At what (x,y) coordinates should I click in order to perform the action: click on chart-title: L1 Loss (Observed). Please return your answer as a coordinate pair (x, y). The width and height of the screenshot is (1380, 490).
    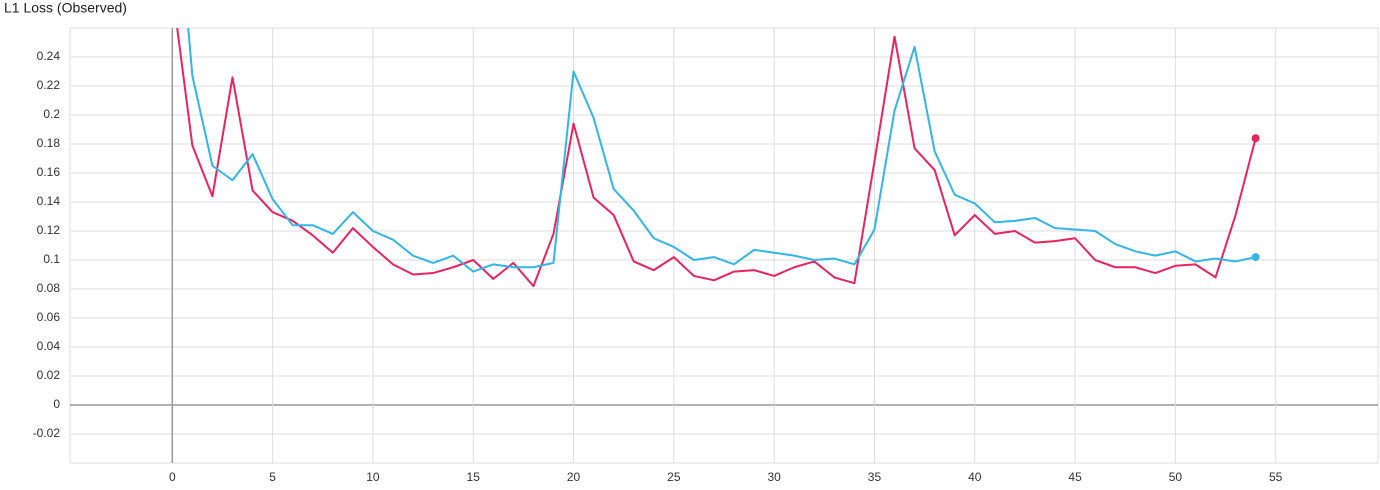
    Looking at the image, I should click on (65, 8).